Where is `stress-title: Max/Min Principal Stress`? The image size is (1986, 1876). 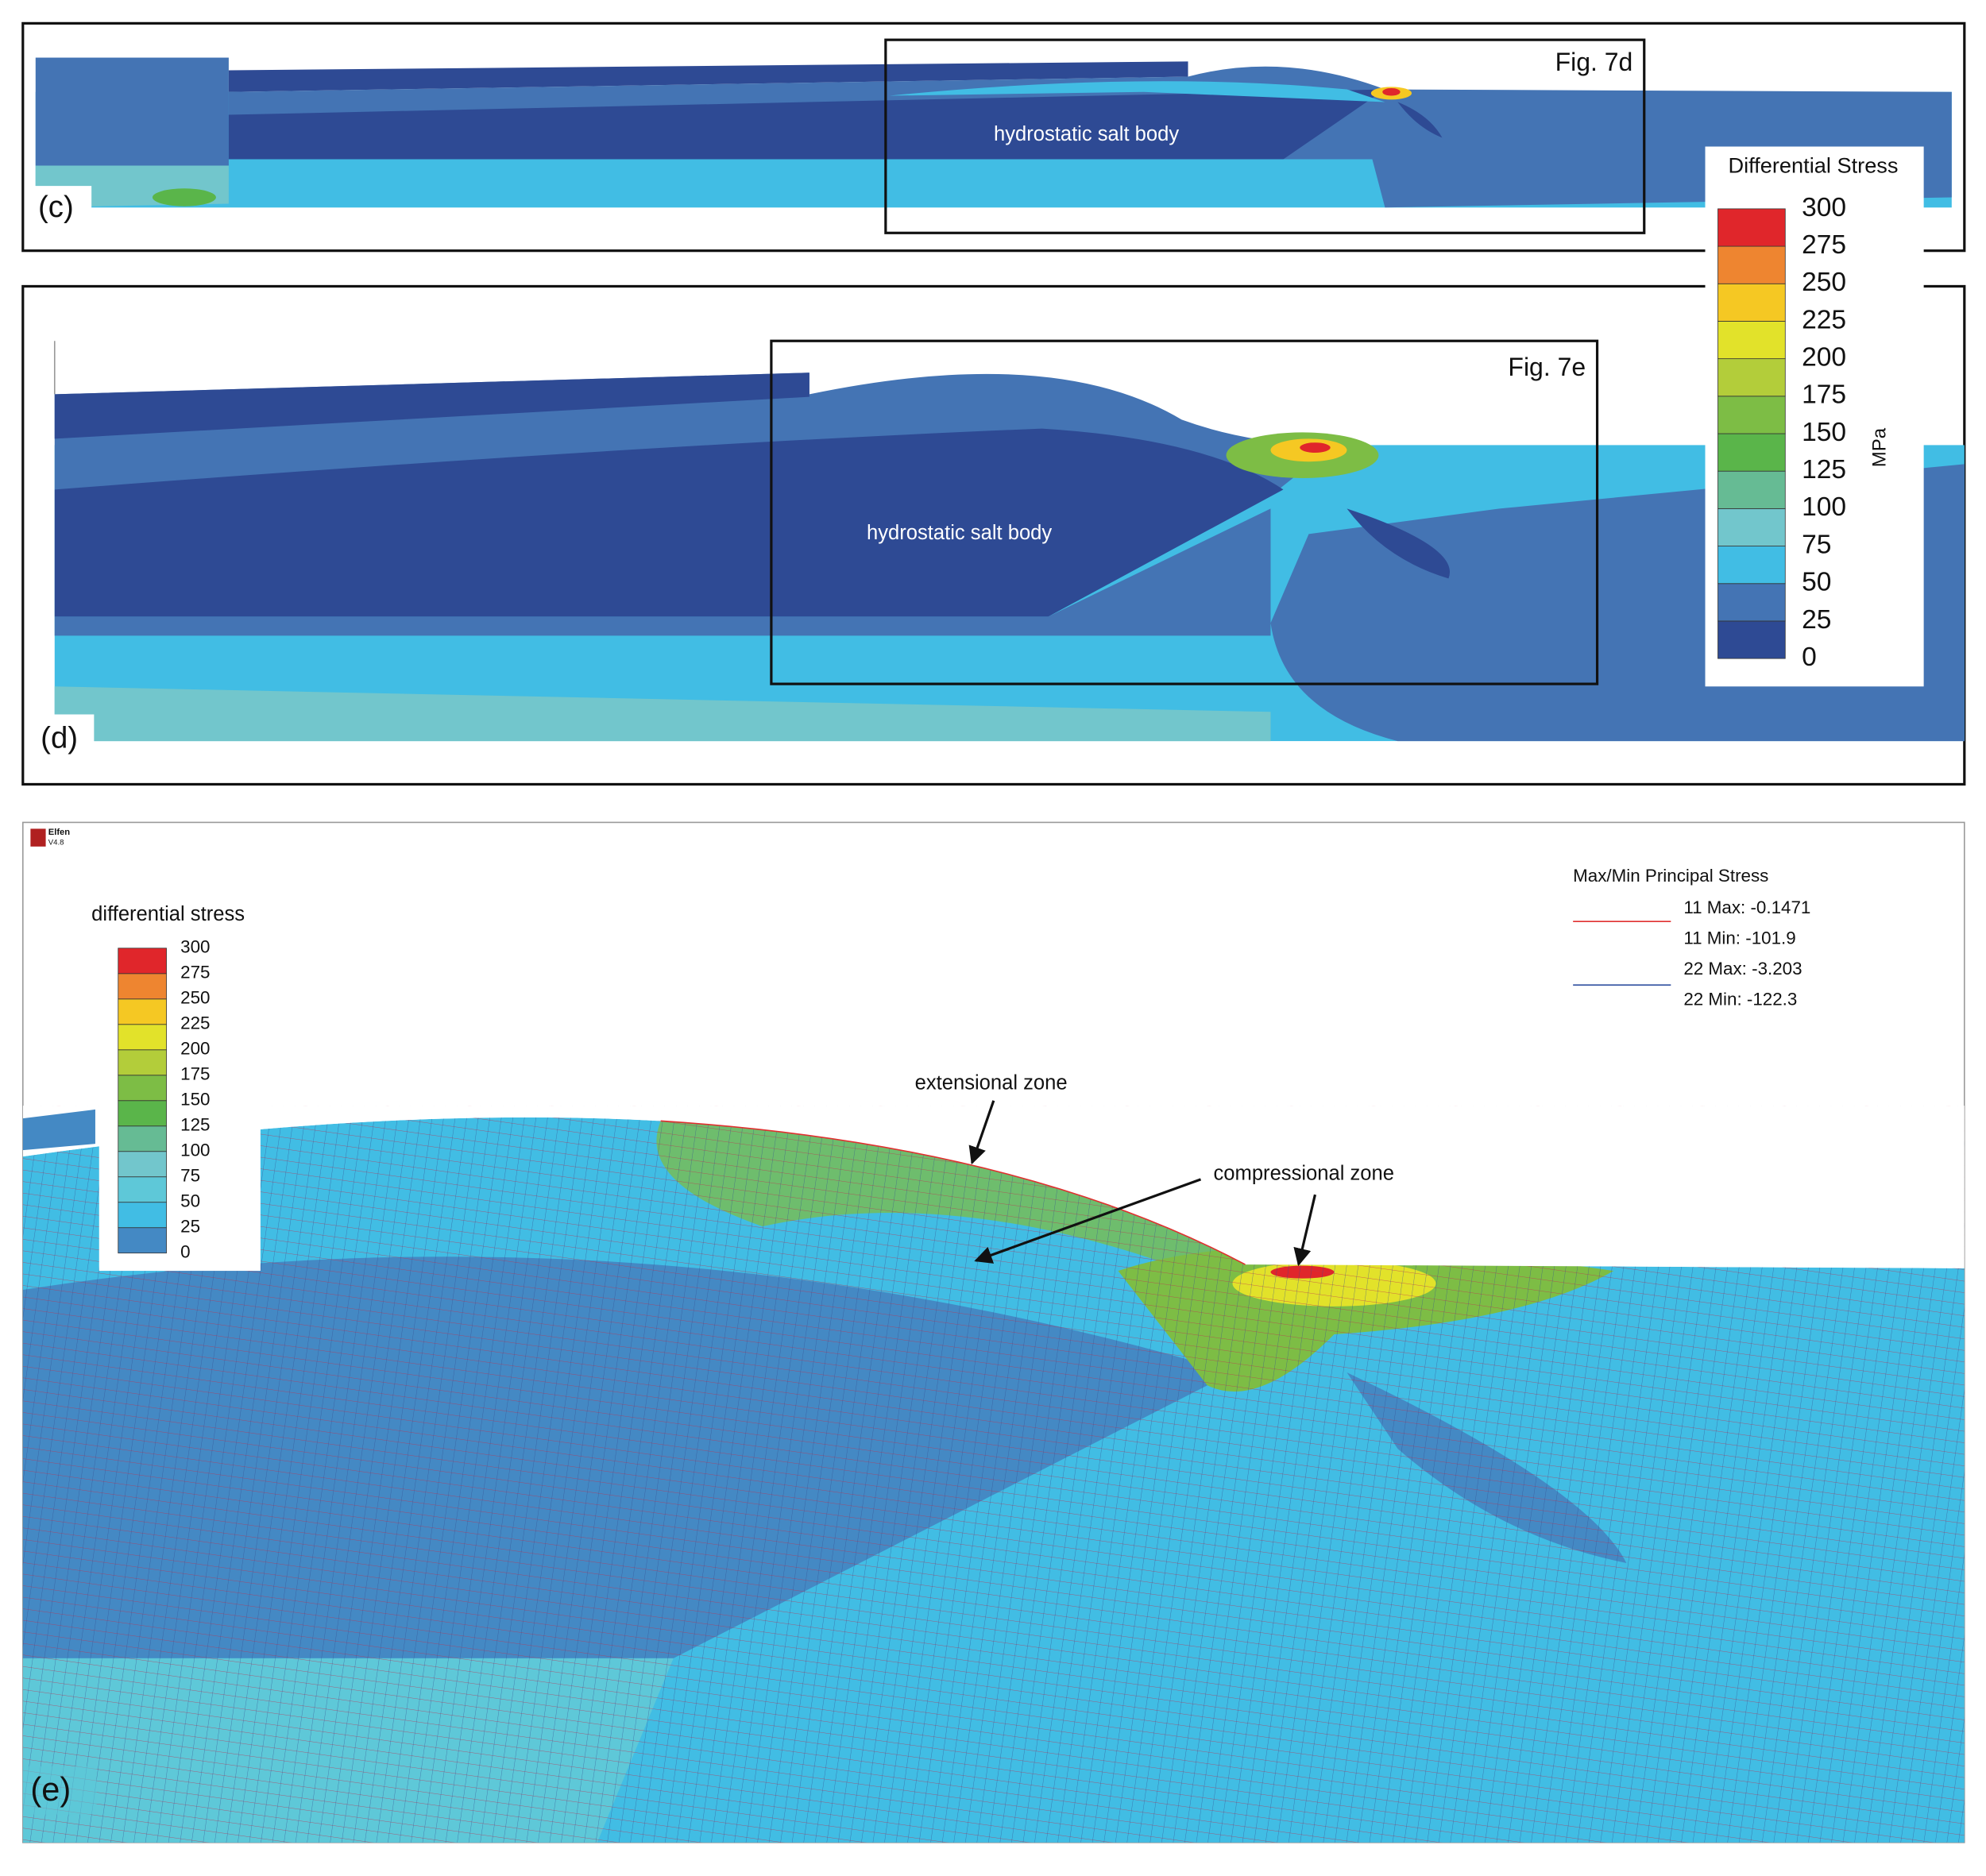
stress-title: Max/Min Principal Stress is located at coordinates (1670, 876).